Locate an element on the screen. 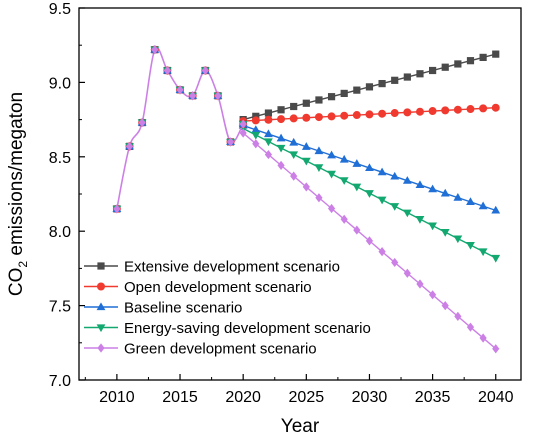 Image resolution: width=533 pixels, height=443 pixels. legend-entry: Open development scenario is located at coordinates (198, 287).